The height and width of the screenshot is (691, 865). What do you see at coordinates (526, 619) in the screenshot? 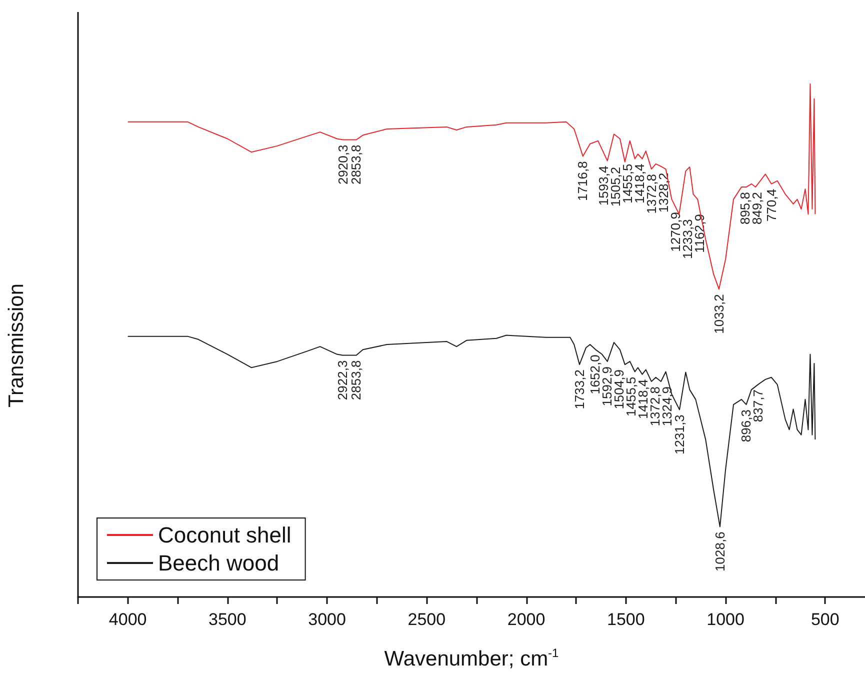
I see `x-tick-label: 2000` at bounding box center [526, 619].